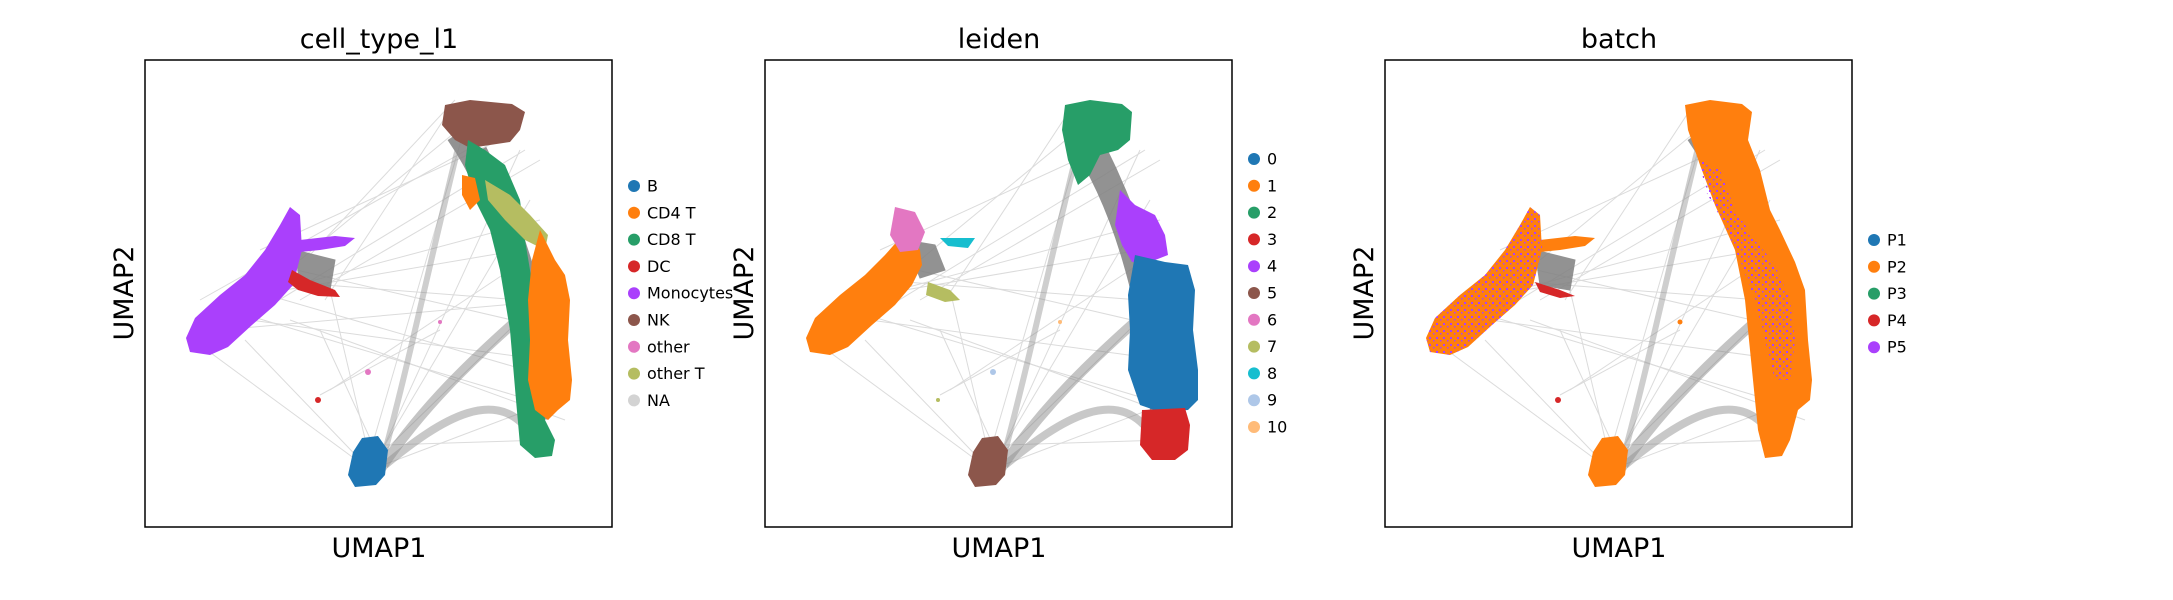 Image resolution: width=2173 pixels, height=600 pixels. What do you see at coordinates (379, 39) in the screenshot?
I see `panel-1-title: cell_type_l1` at bounding box center [379, 39].